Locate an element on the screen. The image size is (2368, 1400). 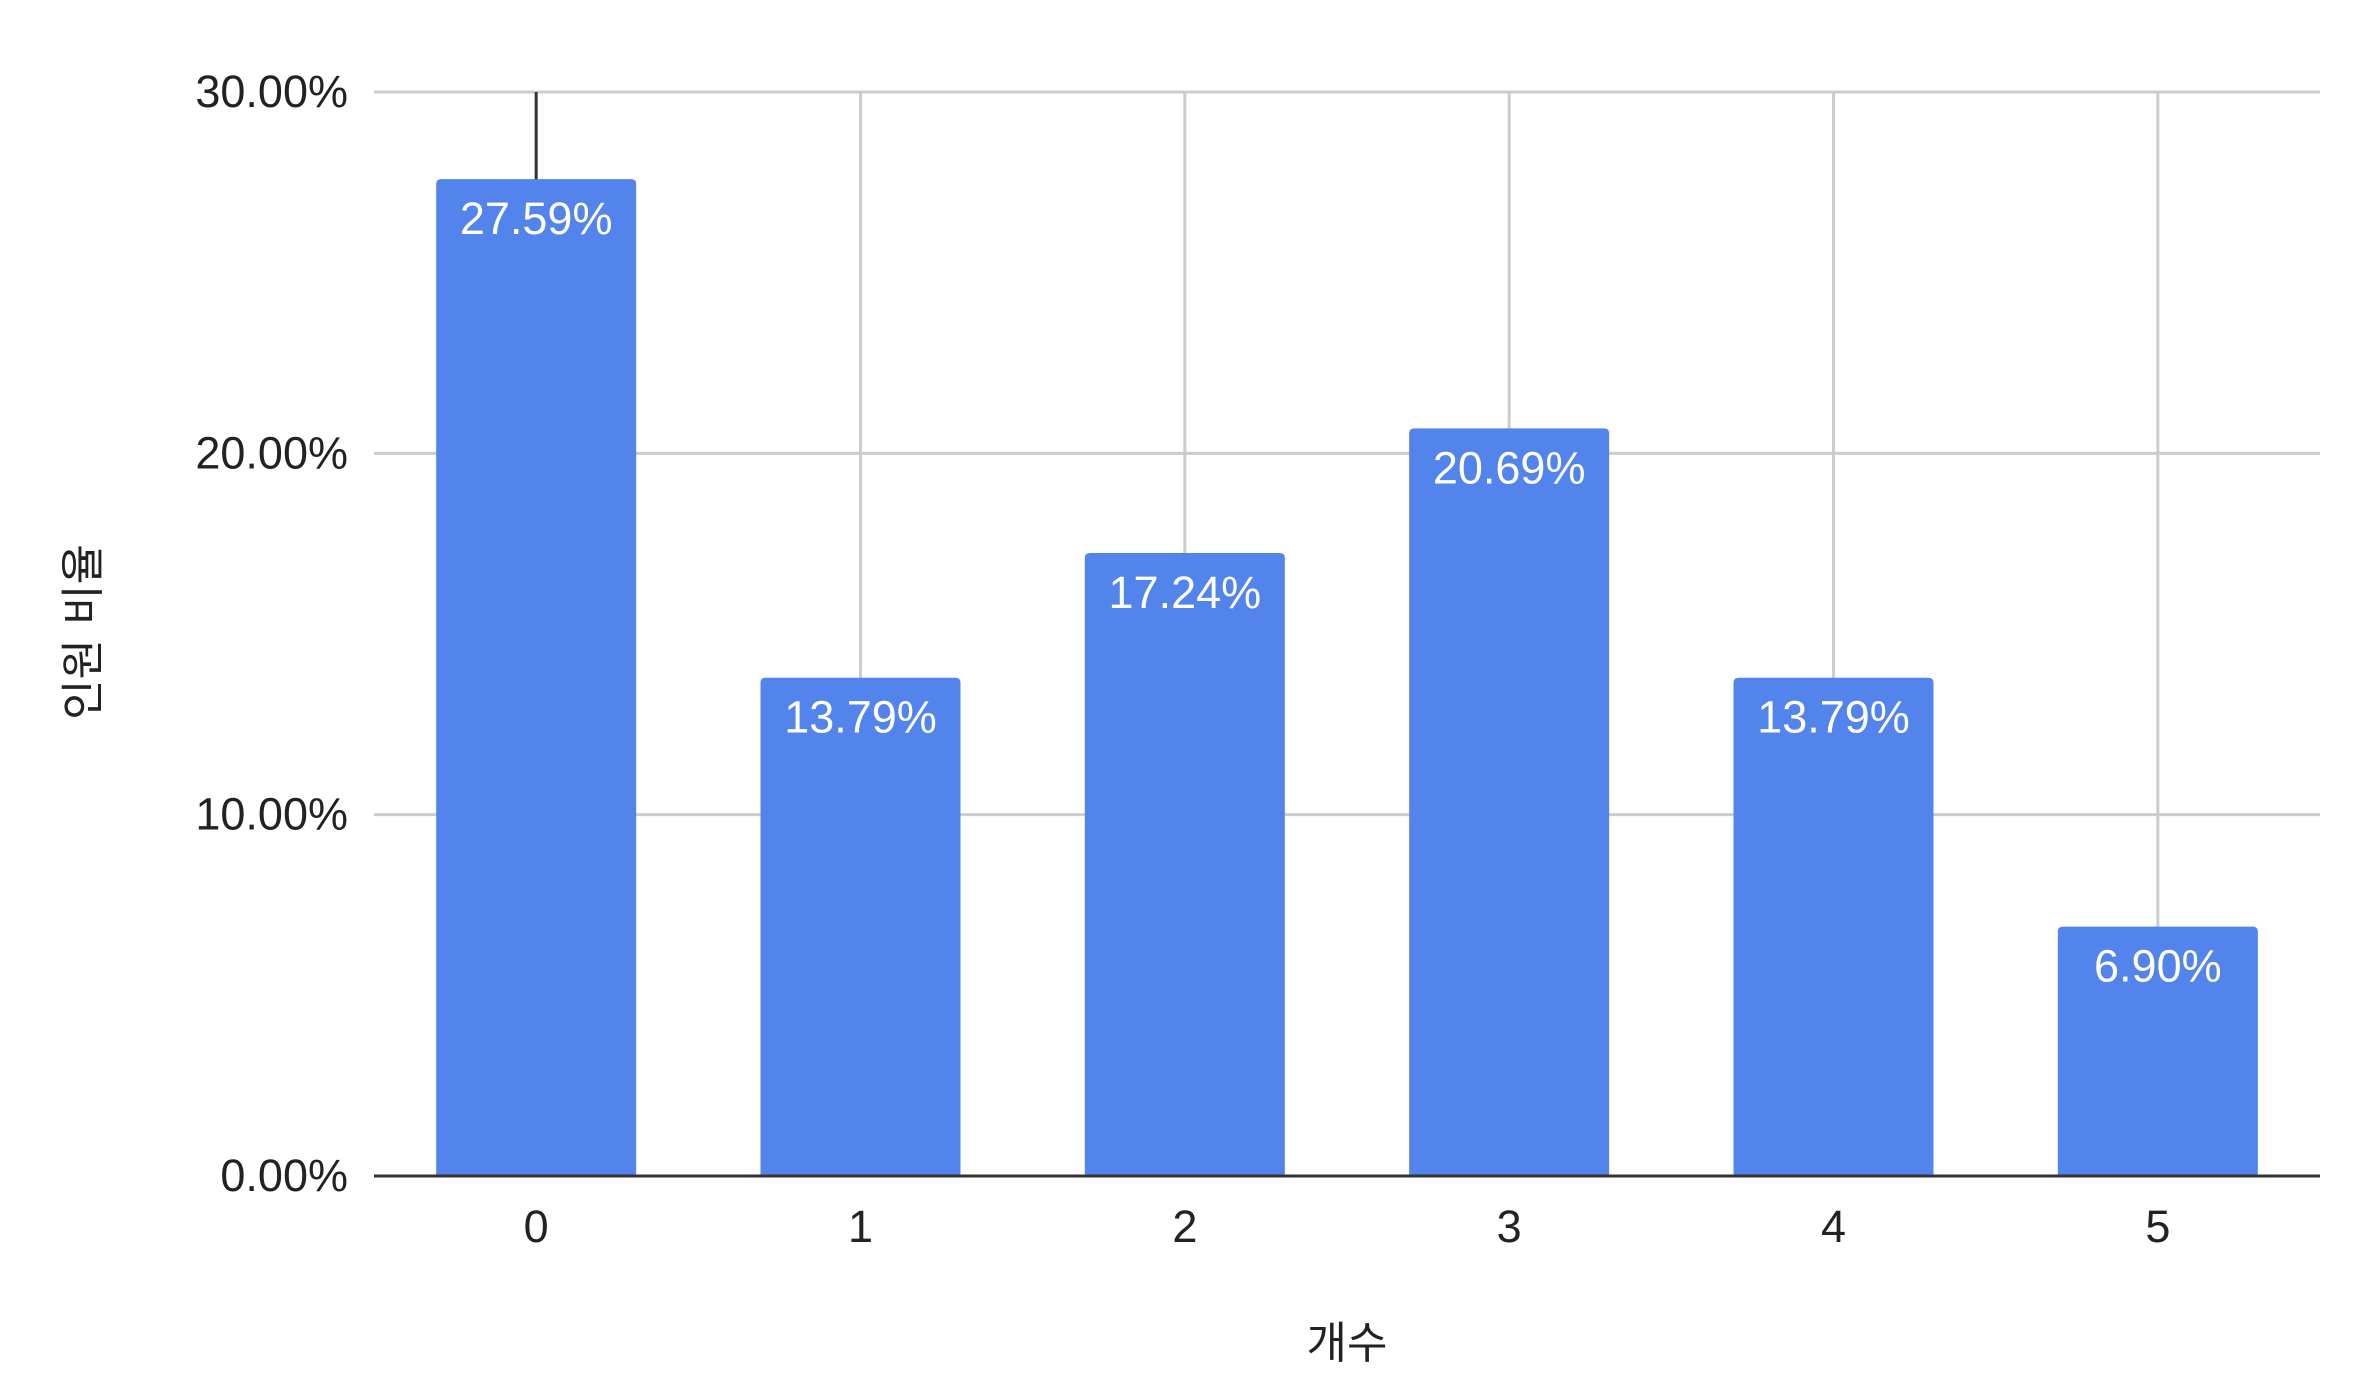
data-label: 20.69% is located at coordinates (1509, 467).